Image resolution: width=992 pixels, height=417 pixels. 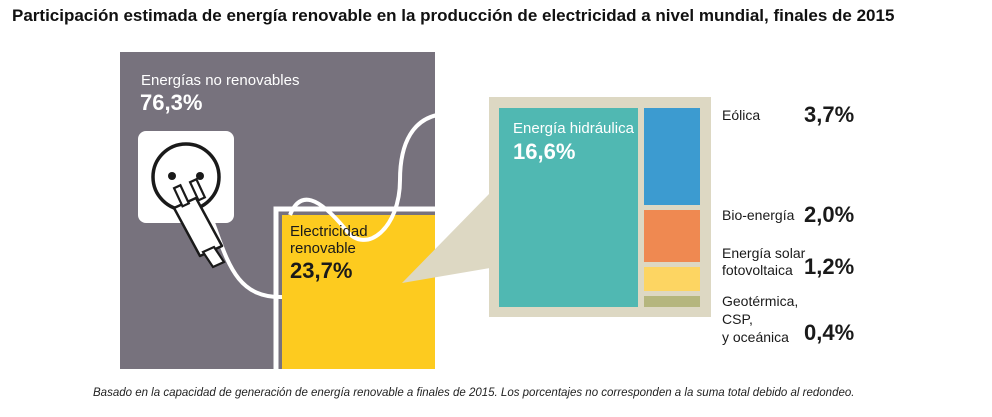 What do you see at coordinates (757, 270) in the screenshot?
I see `solar-label-line2: fotovoltaica` at bounding box center [757, 270].